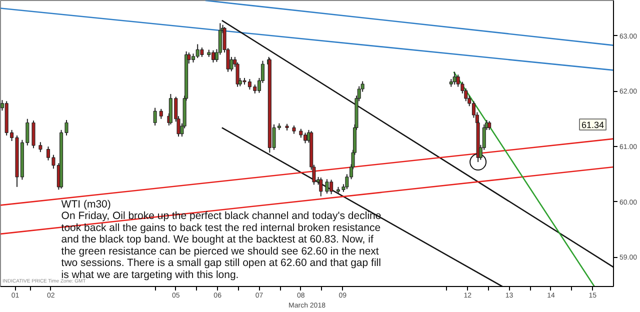 This screenshot has height=312, width=640. I want to click on annotation: 61.34, so click(593, 125).